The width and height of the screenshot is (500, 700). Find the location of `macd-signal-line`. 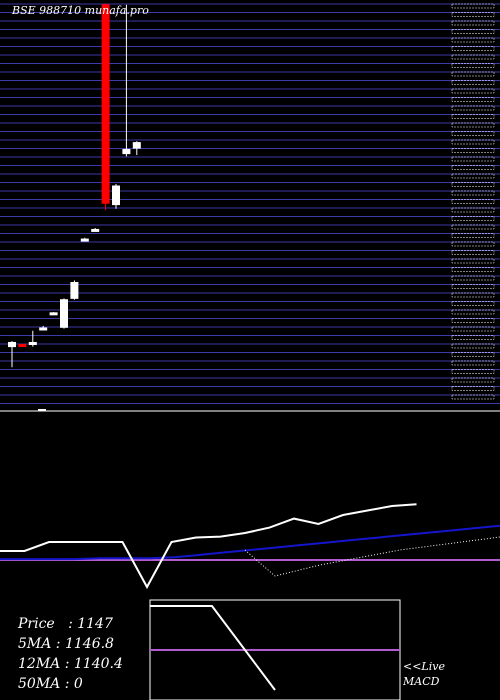

macd-signal-line is located at coordinates (250, 542).